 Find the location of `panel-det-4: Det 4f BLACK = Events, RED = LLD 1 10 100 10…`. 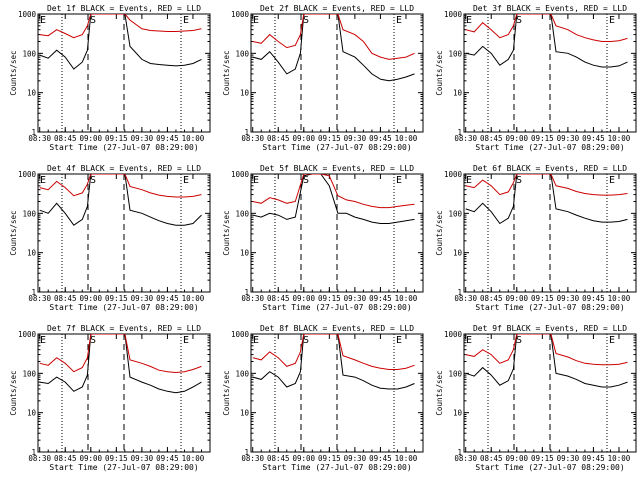

panel-det-4: Det 4f BLACK = Events, RED = LLD 1 10 100 10… is located at coordinates (110, 238).